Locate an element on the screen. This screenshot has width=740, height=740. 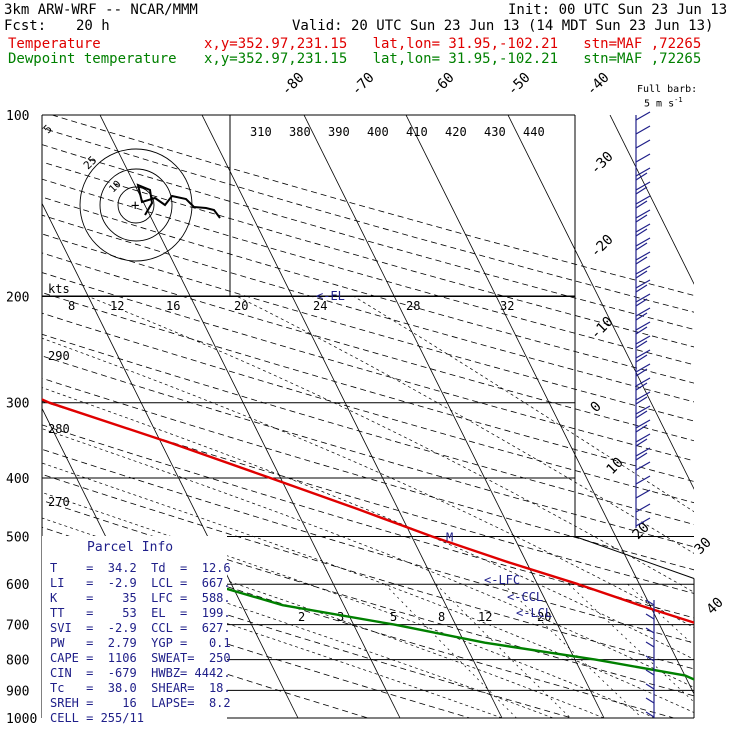
hodo-axis-label: kts is located at coordinates (59, 289).